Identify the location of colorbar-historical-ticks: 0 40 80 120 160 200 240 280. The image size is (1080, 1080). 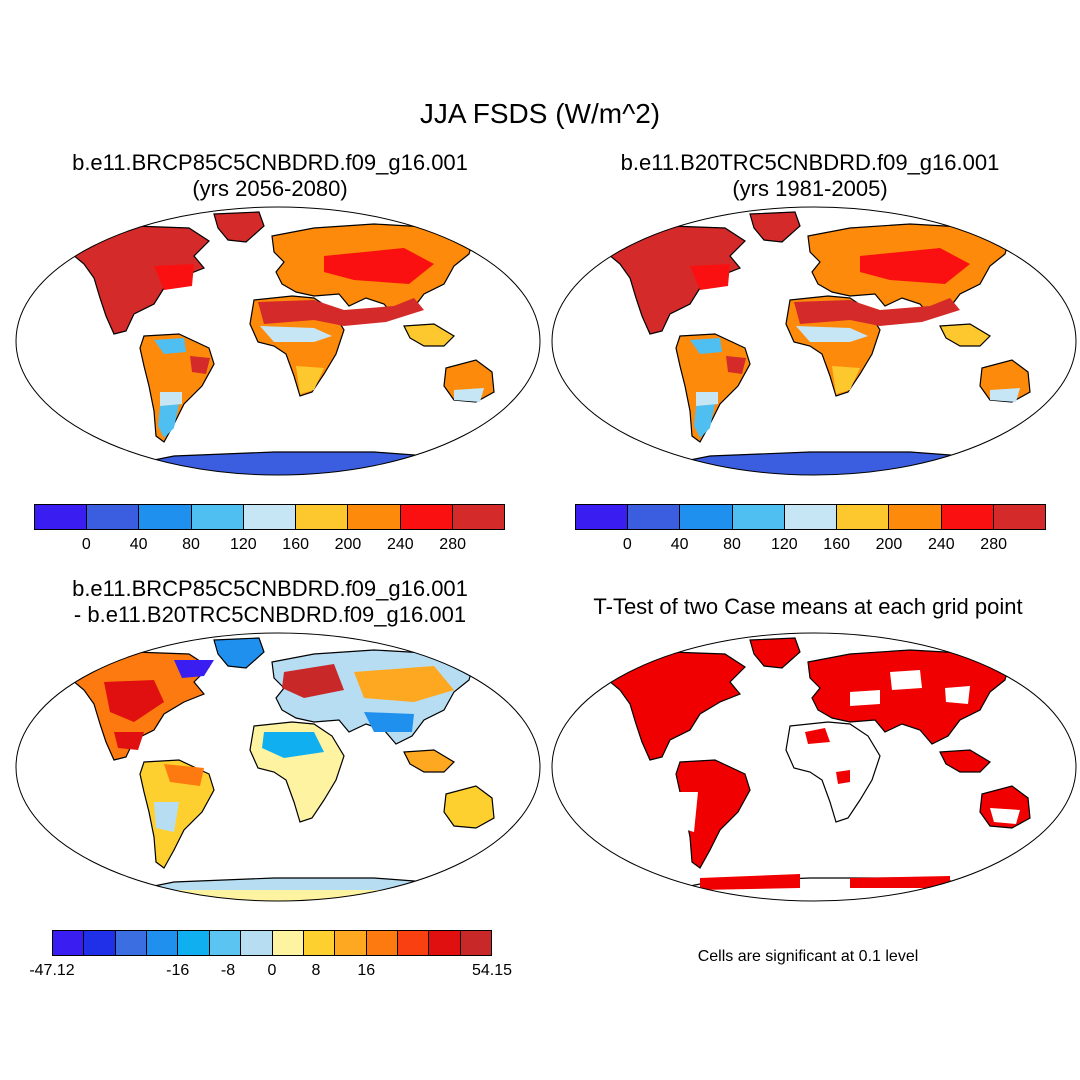
(810, 547).